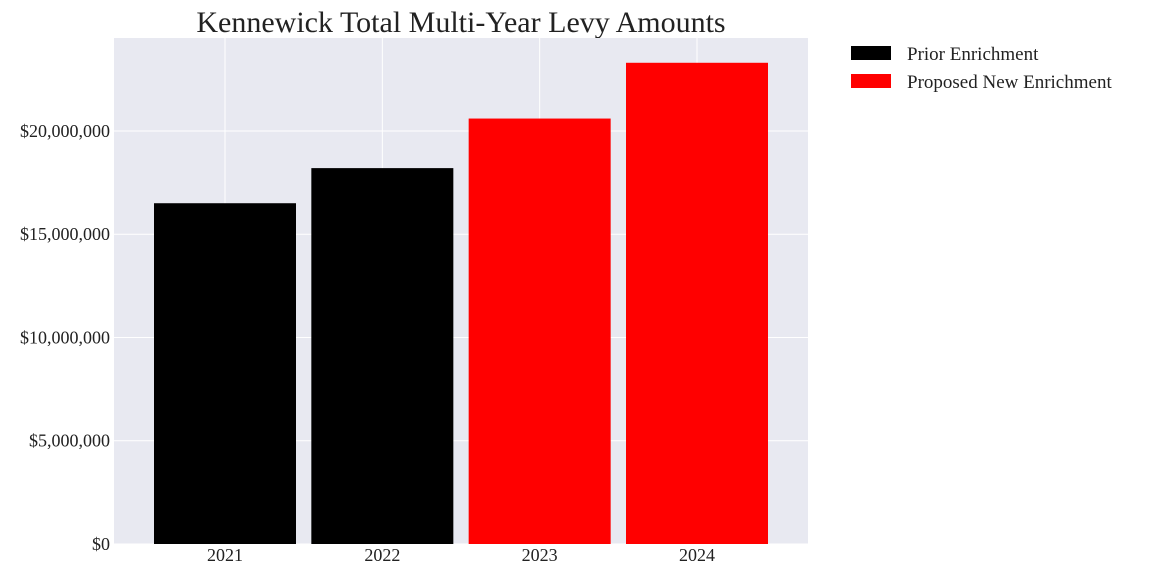  What do you see at coordinates (382, 555) in the screenshot?
I see `x-tick-label: 2022` at bounding box center [382, 555].